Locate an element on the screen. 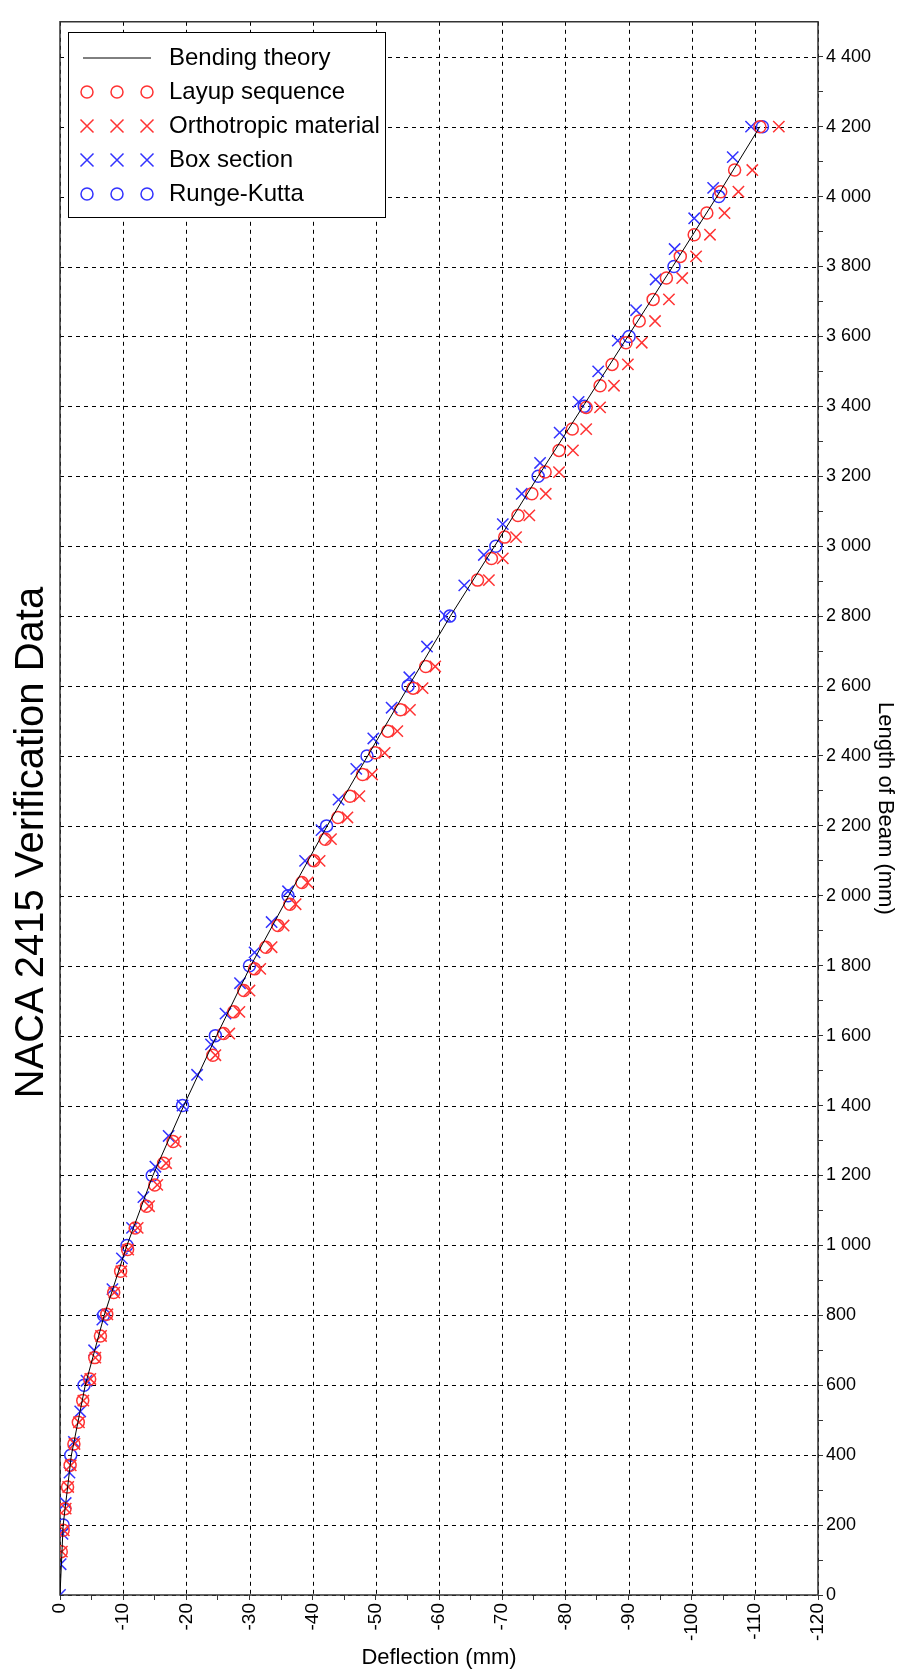  x-tick-label: -30 is located at coordinates (248, 1617).